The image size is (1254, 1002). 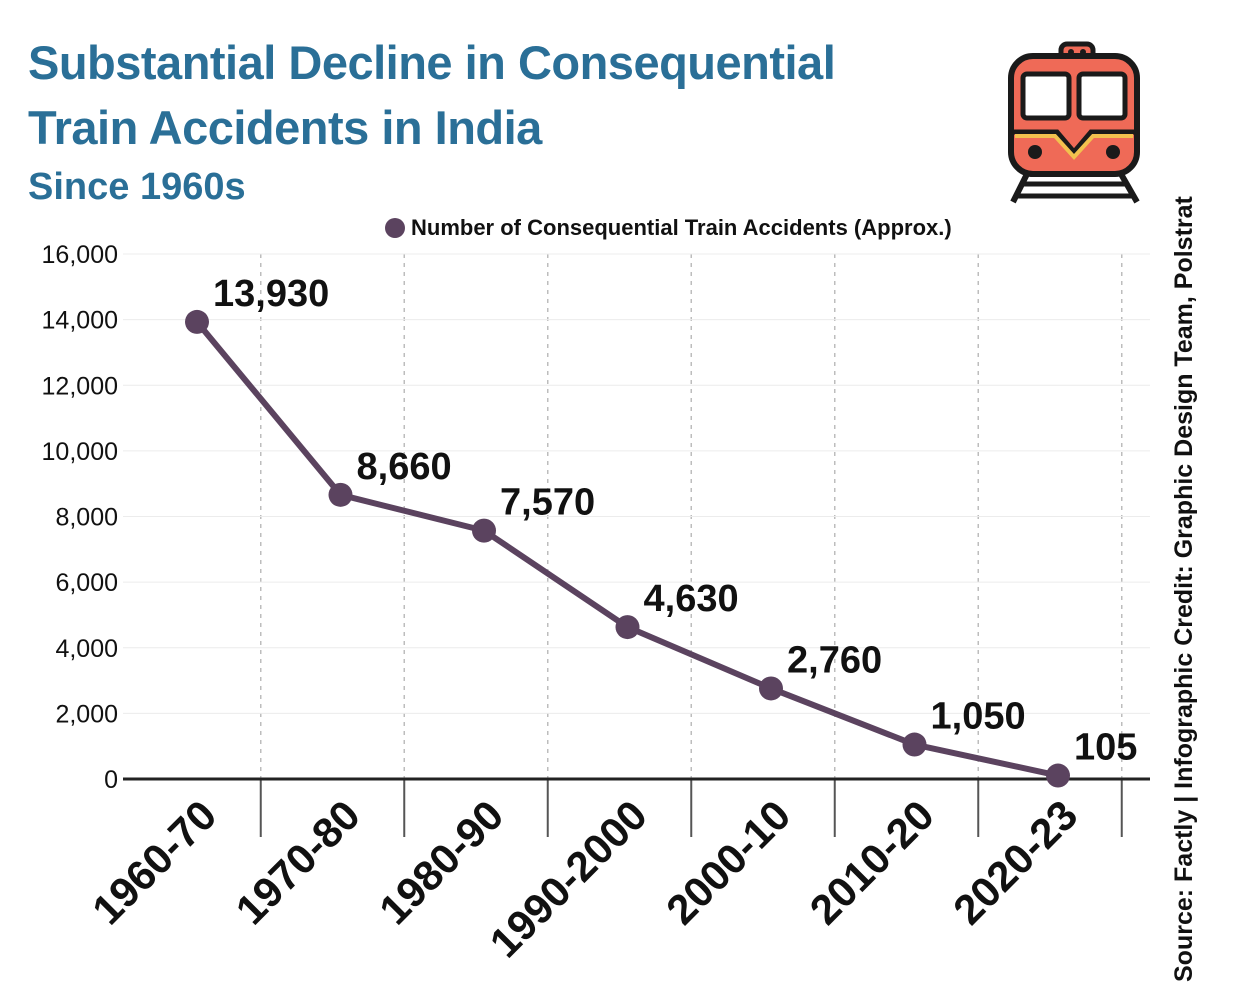 What do you see at coordinates (1074, 122) in the screenshot?
I see `train-icon` at bounding box center [1074, 122].